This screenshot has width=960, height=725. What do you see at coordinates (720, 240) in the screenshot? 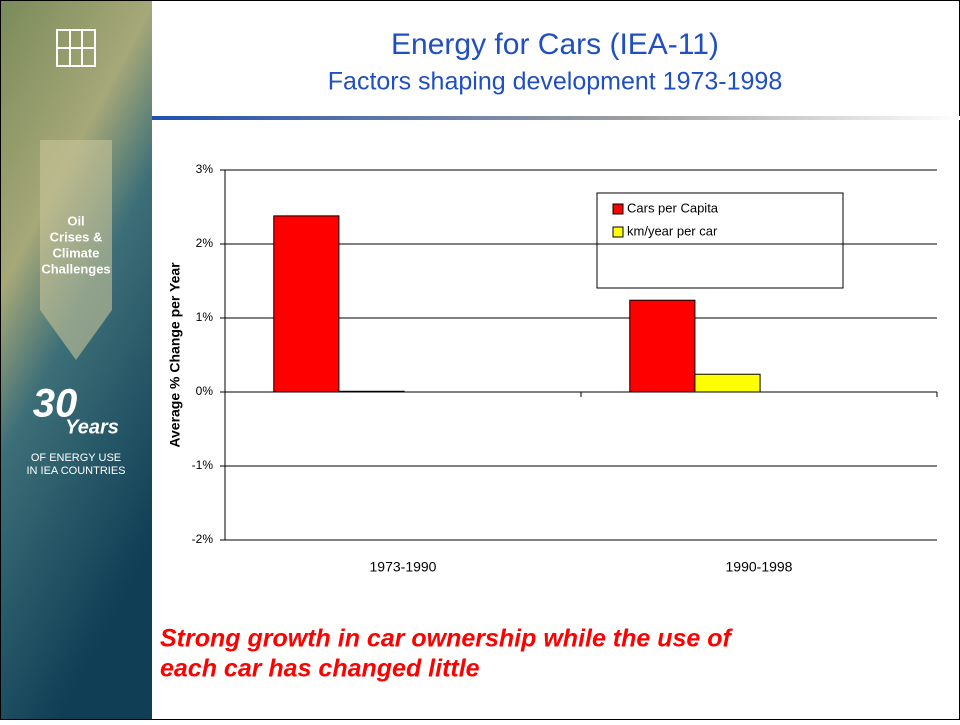
I see `legend` at bounding box center [720, 240].